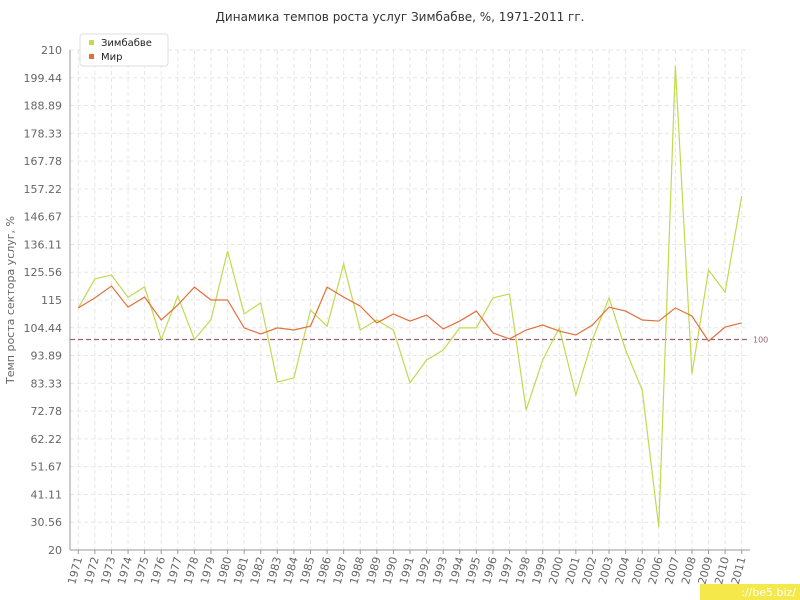  I want to click on watermark: ://be5.biz/, so click(768, 592).